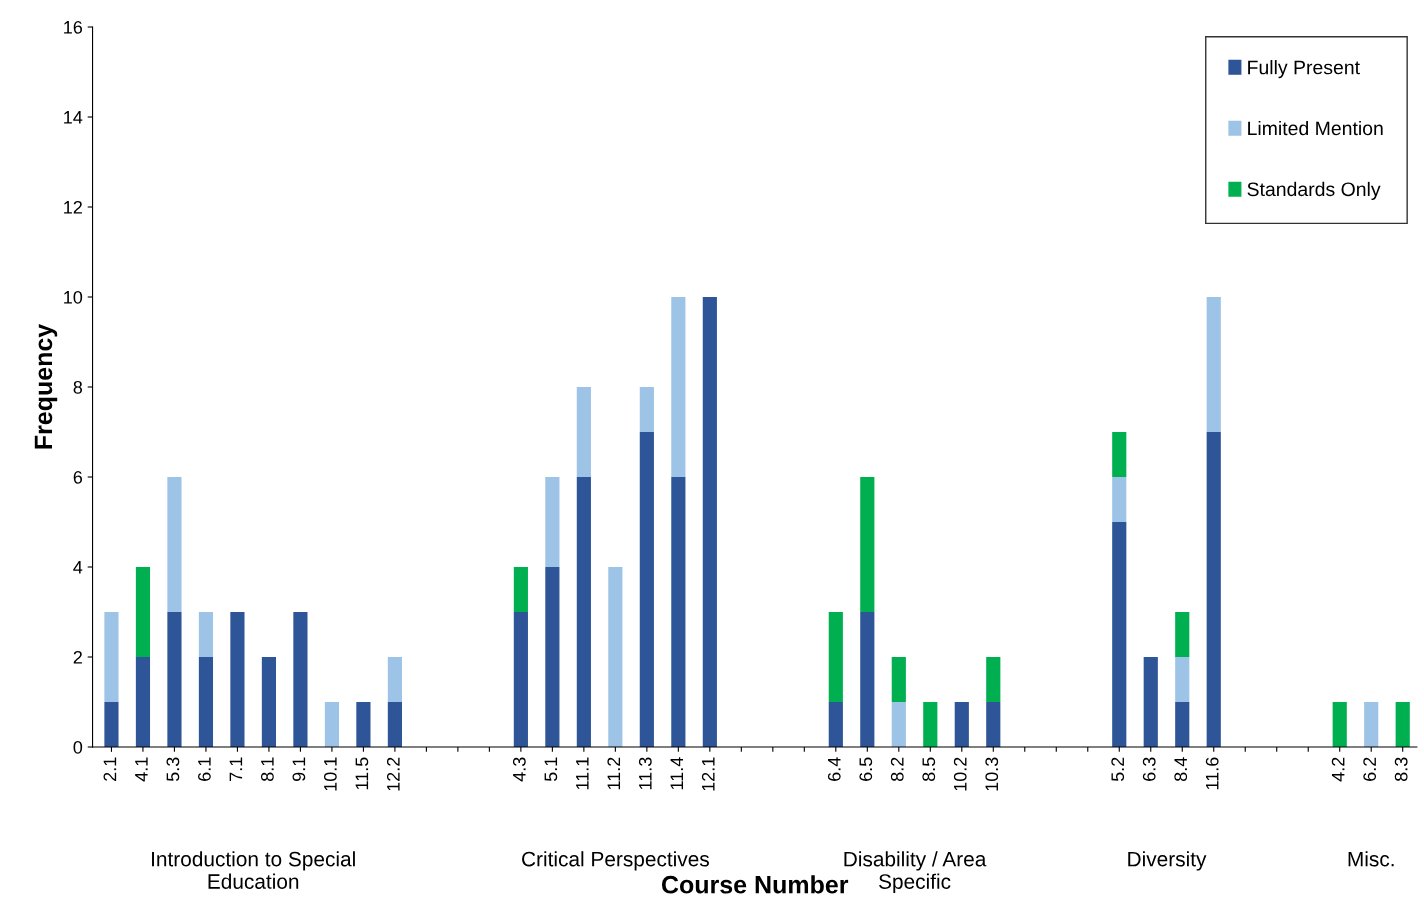 This screenshot has height=900, width=1424. What do you see at coordinates (960, 774) in the screenshot?
I see `x-tick-label: 10.2` at bounding box center [960, 774].